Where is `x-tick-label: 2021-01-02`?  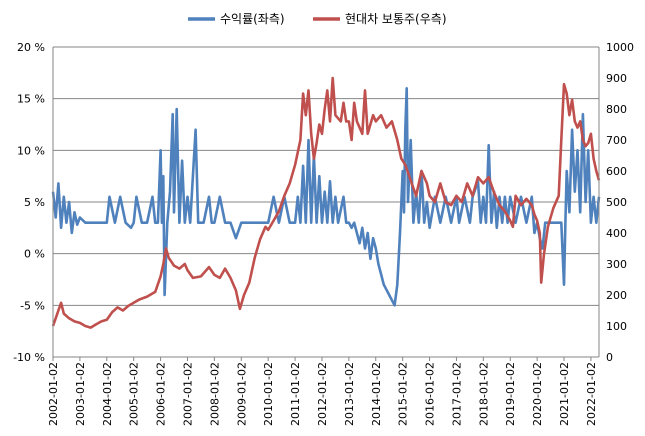
x-tick-label: 2021-01-02 is located at coordinates (564, 394).